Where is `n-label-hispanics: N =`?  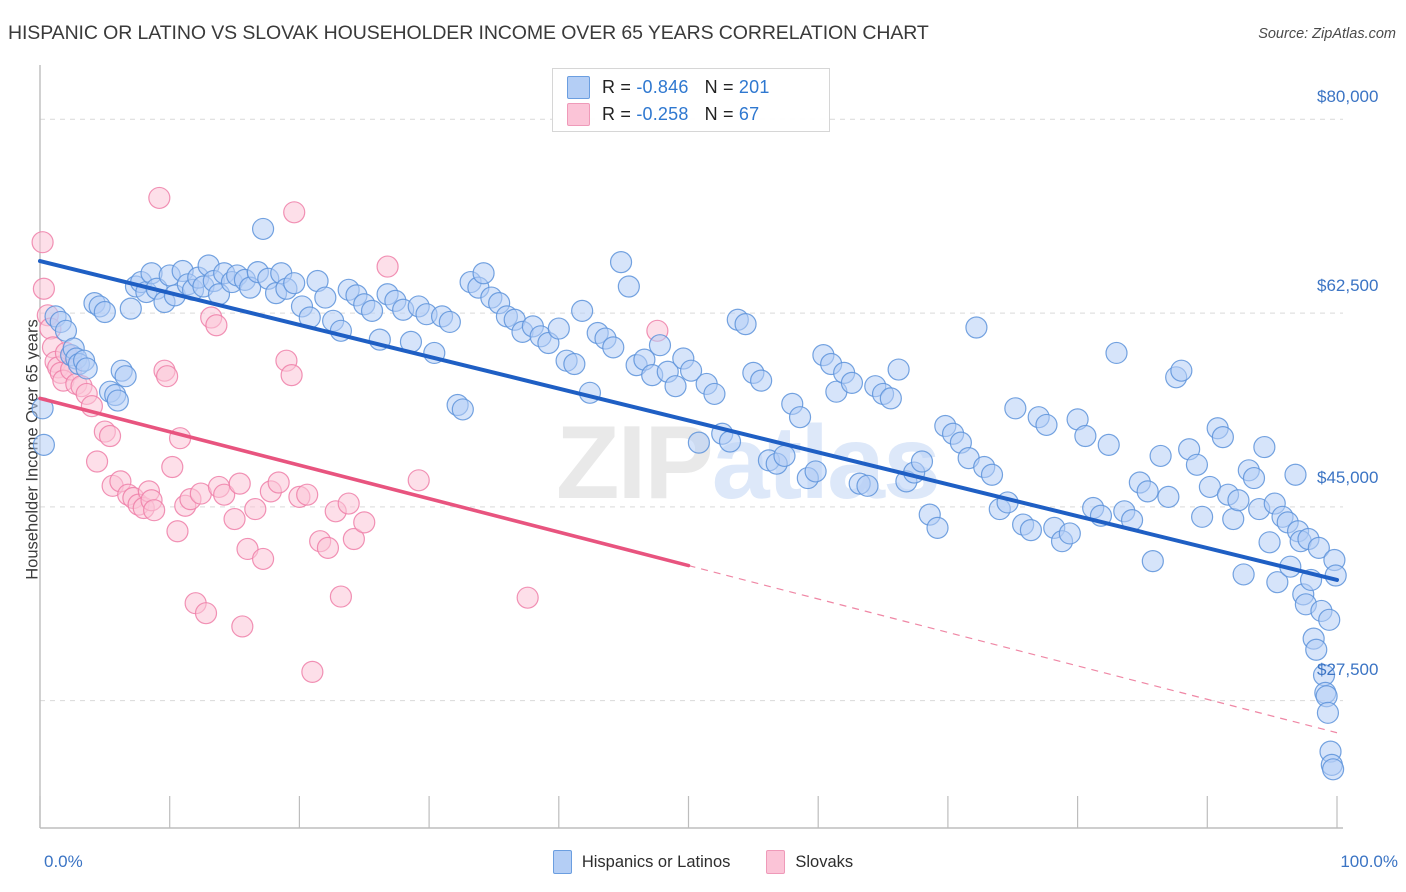 n-label-hispanics: N = is located at coordinates (719, 87).